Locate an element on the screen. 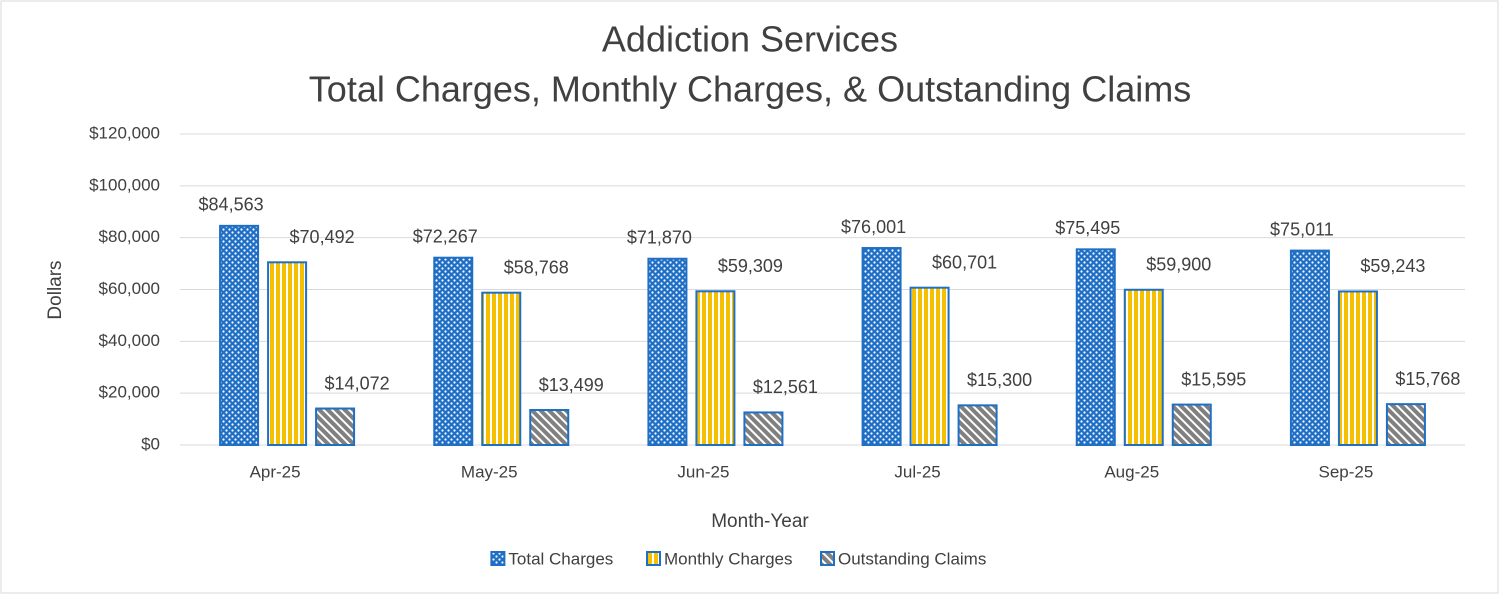 The width and height of the screenshot is (1501, 594). value-label: $59,309 is located at coordinates (750, 266).